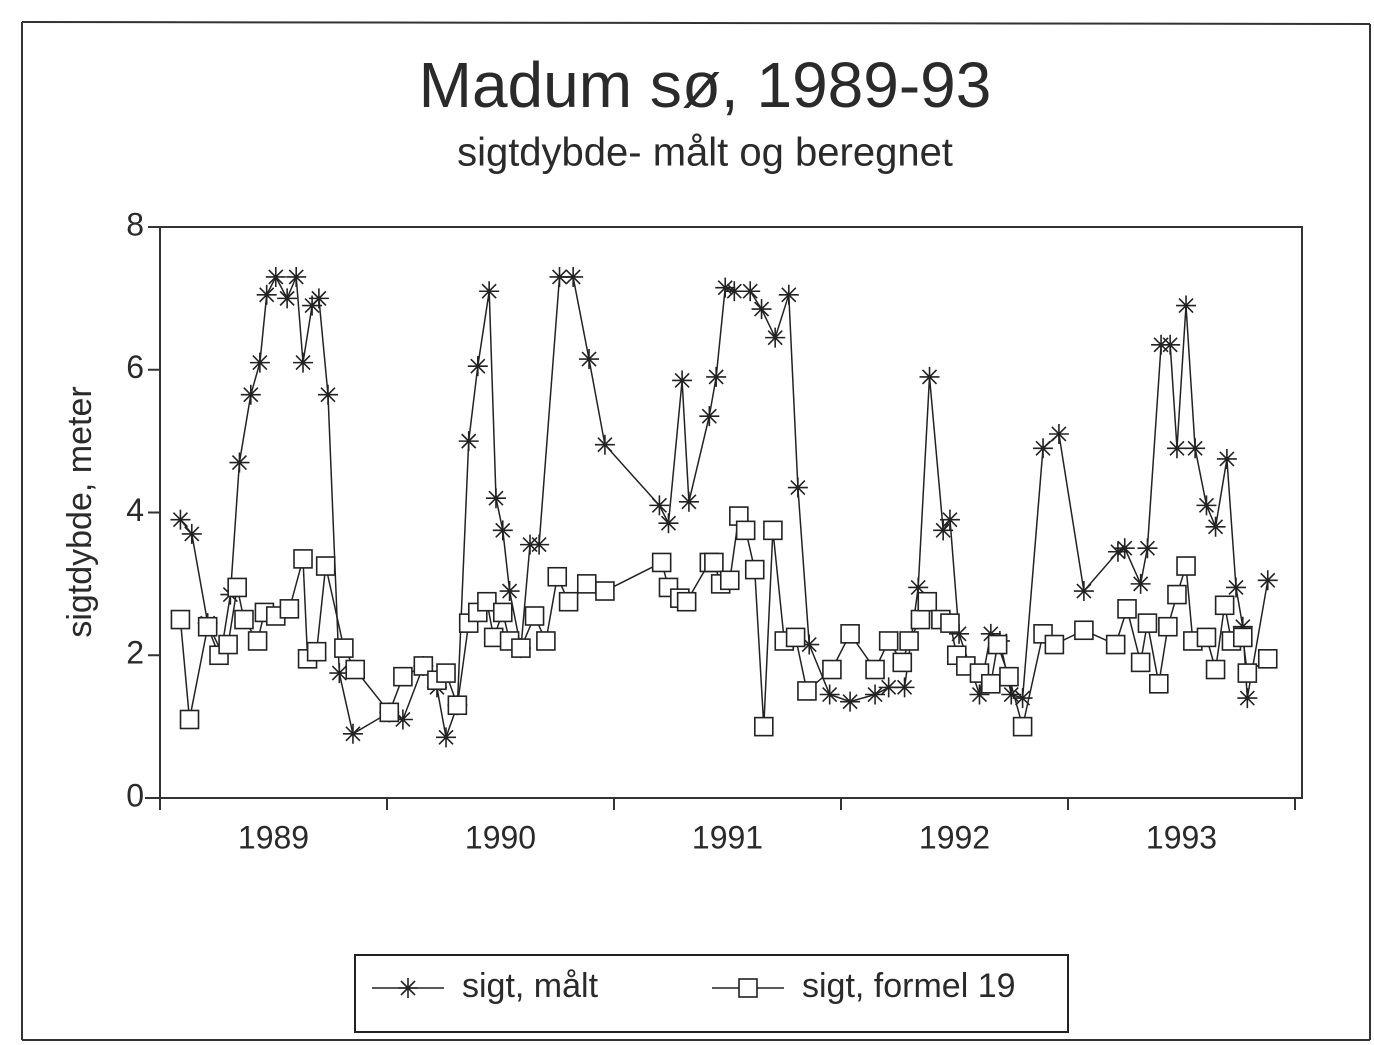  Describe the element at coordinates (696, 23) in the screenshot. I see `page-frame` at that location.